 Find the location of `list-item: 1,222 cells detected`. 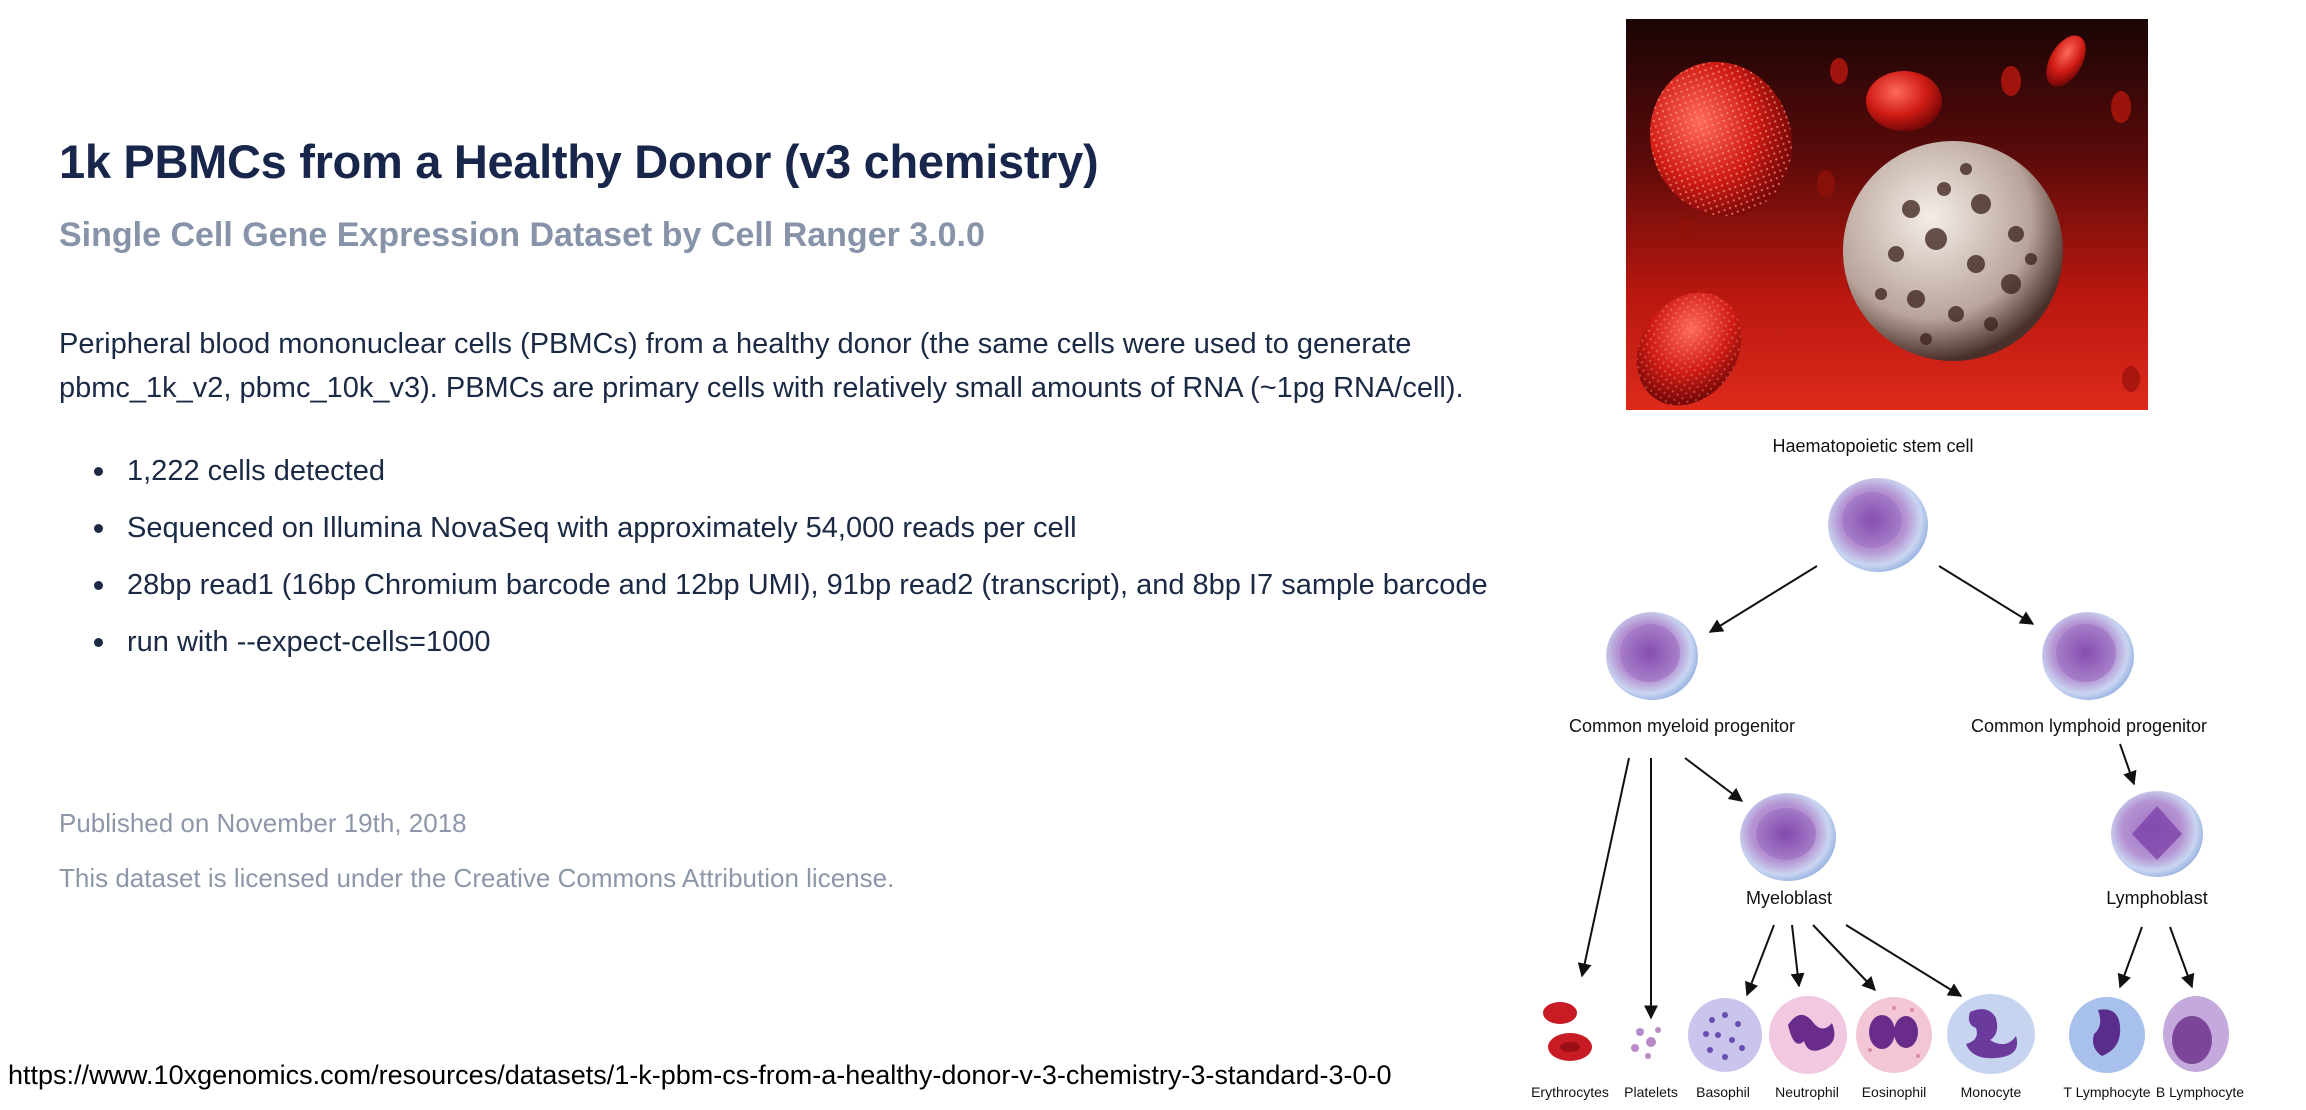

list-item: 1,222 cells detected is located at coordinates (810, 471).